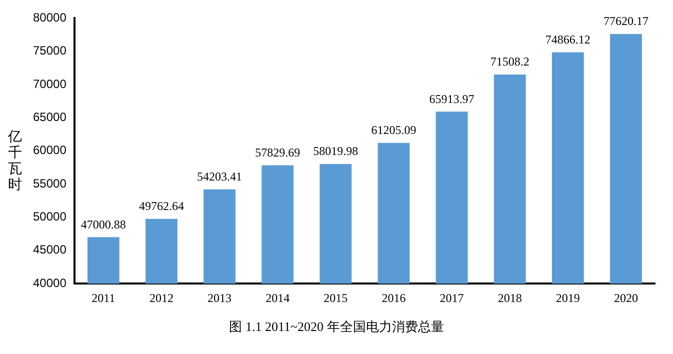 This screenshot has height=354, width=673. What do you see at coordinates (278, 297) in the screenshot?
I see `x-tick-label: 2014` at bounding box center [278, 297].